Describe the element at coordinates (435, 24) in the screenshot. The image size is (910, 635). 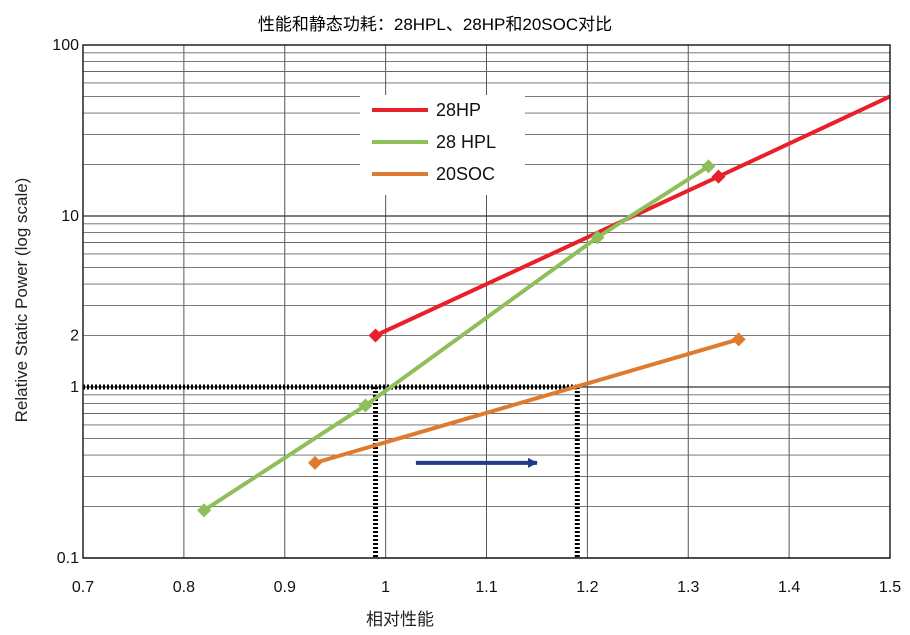
I see `chart-title: 性能和静态功耗：28HPL、28HP和20SOC对比` at that location.